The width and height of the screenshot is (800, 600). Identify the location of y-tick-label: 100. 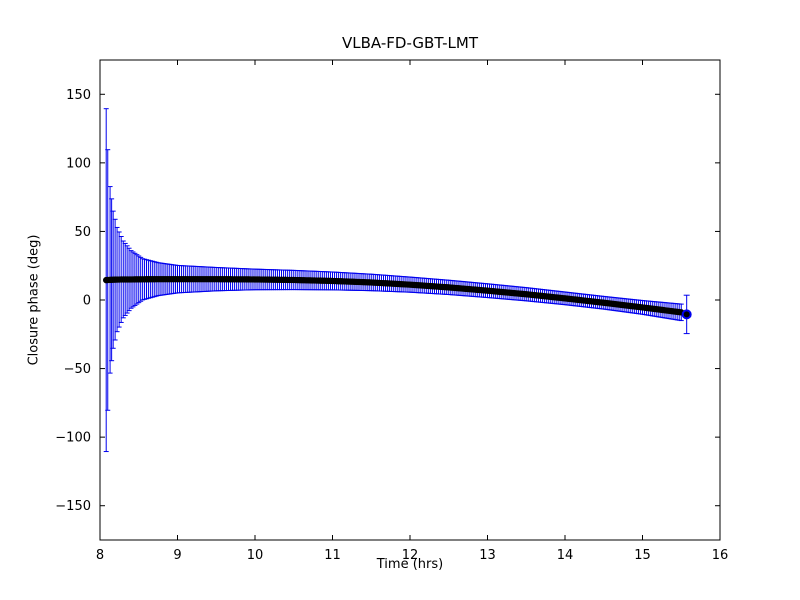
(78, 163).